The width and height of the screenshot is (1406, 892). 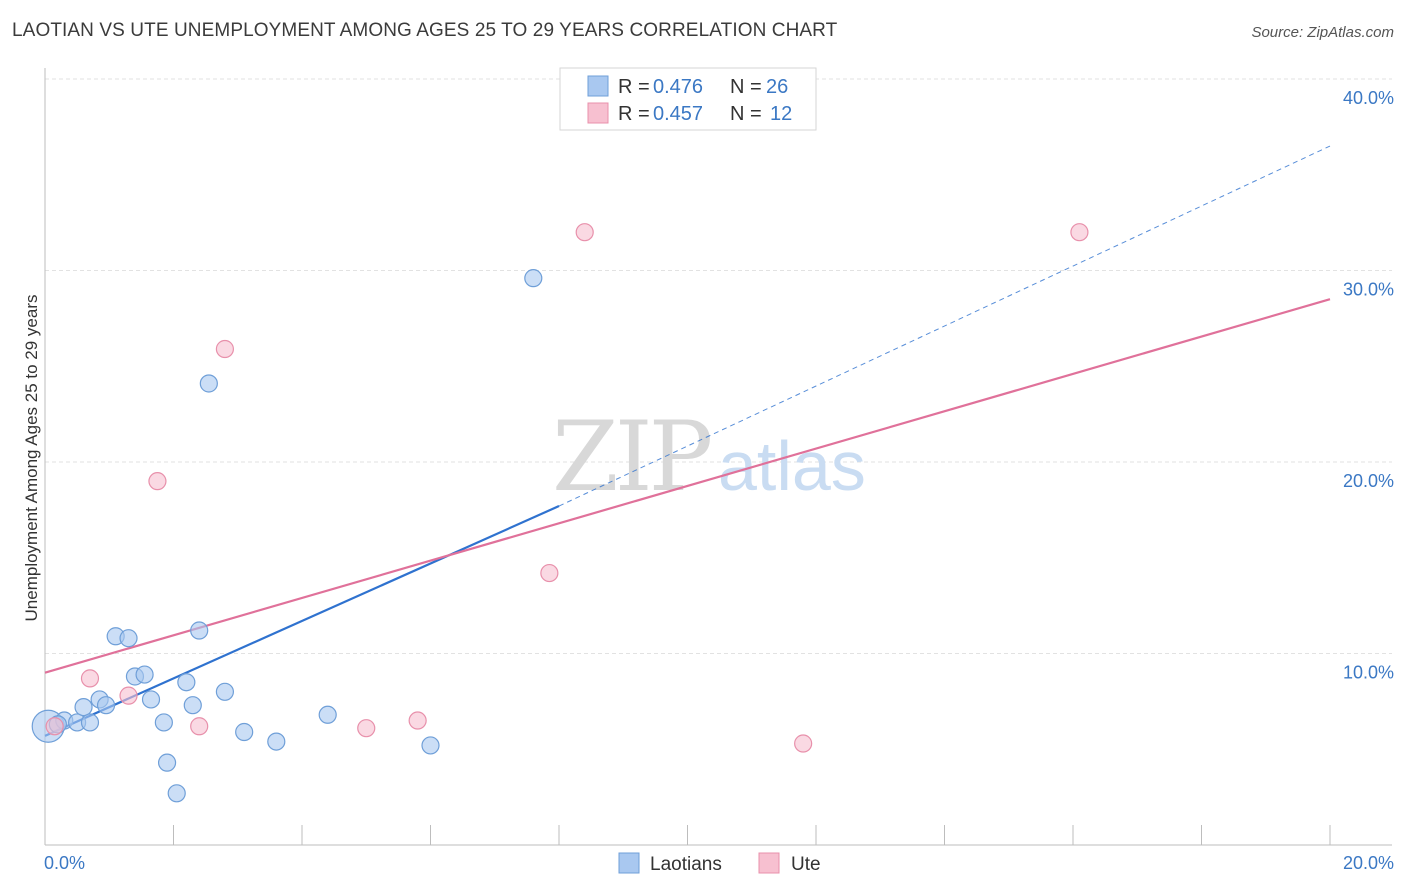 I want to click on y-tick-label-2: 30.0%, so click(x=1368, y=290).